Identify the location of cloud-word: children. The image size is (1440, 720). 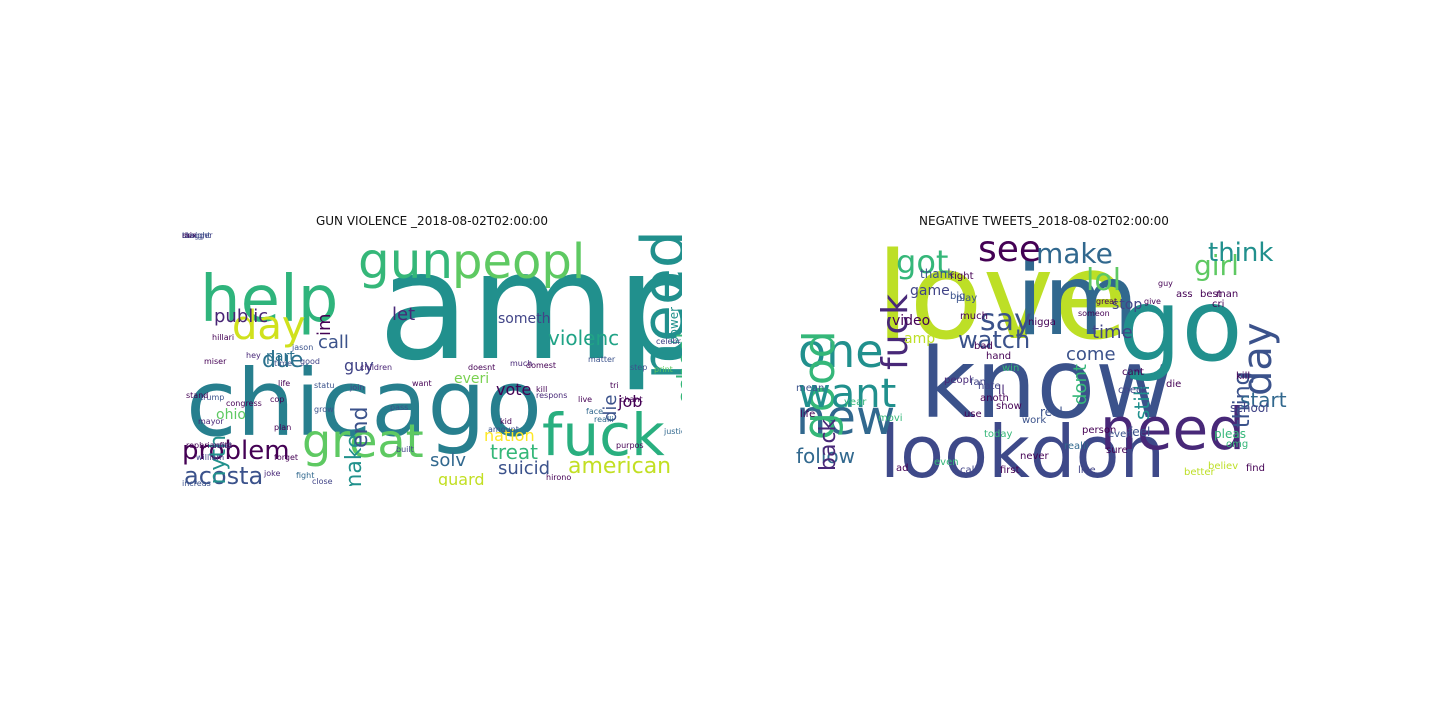
(376, 367).